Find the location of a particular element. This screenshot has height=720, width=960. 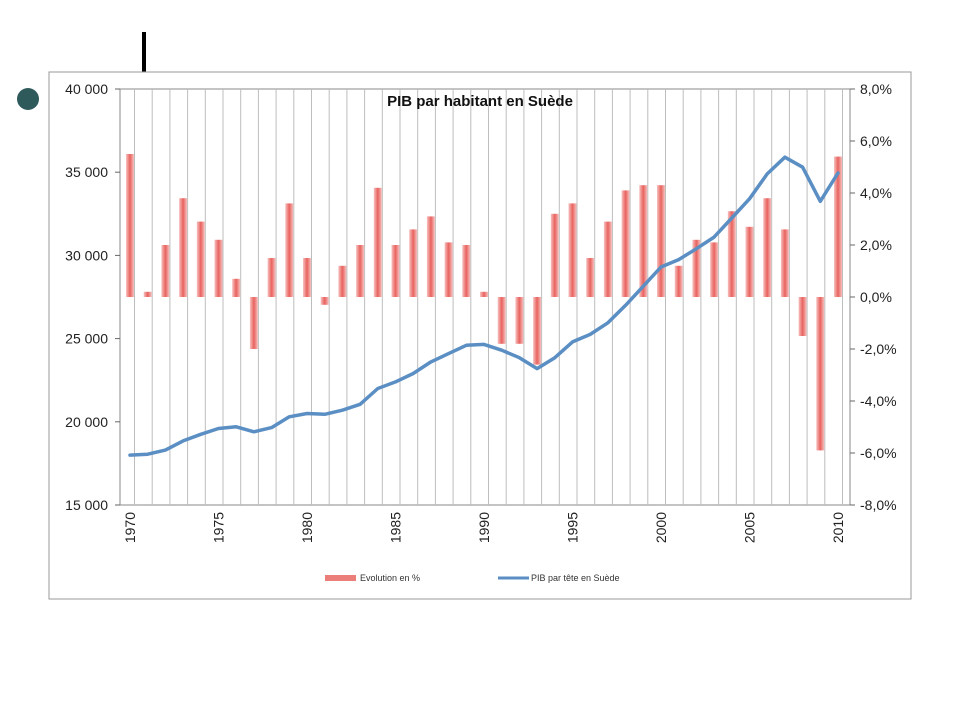

left-tick-label: 25 000 is located at coordinates (86, 339).